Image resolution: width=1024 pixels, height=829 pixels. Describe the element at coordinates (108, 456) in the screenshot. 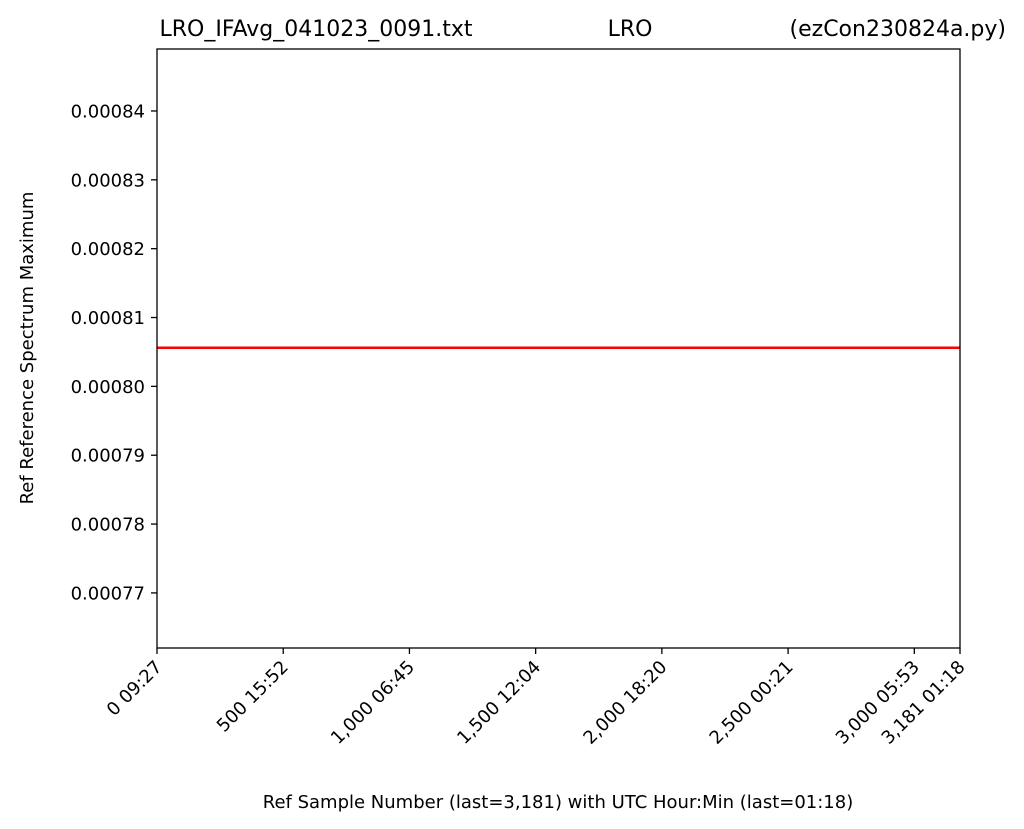

I see `y-tick-label: 0.00079` at that location.